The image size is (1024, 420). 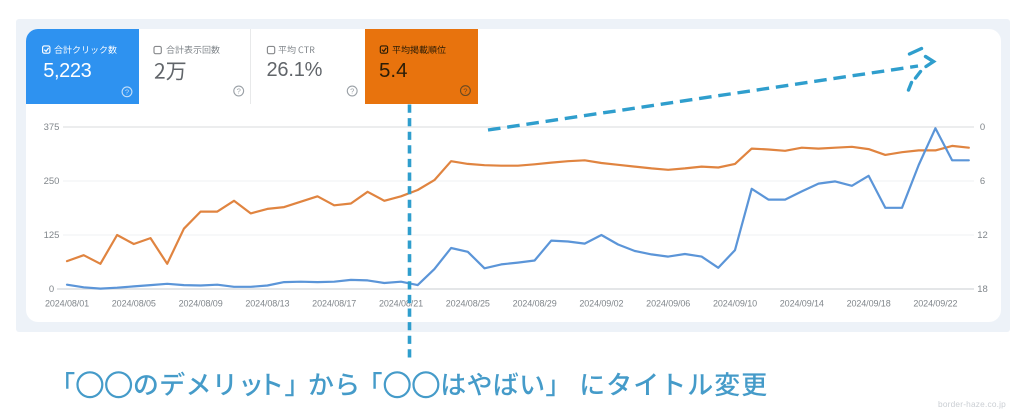 I want to click on svg-text: 2024/08/01, so click(x=67, y=304).